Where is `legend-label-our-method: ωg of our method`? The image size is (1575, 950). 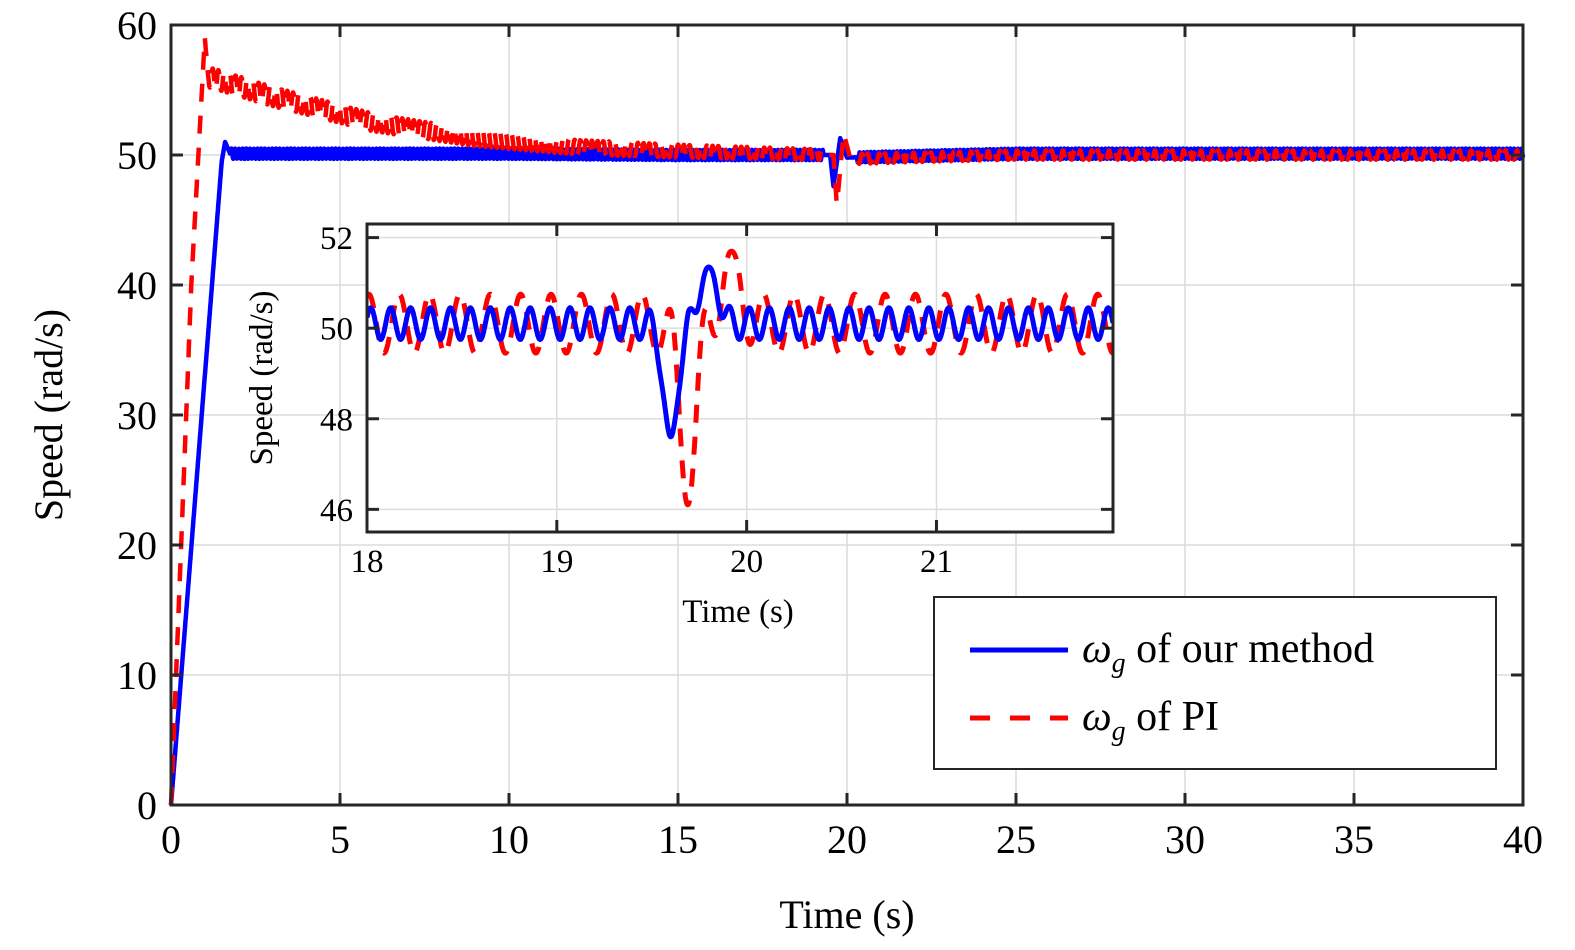 legend-label-our-method: ωg of our method is located at coordinates (1228, 652).